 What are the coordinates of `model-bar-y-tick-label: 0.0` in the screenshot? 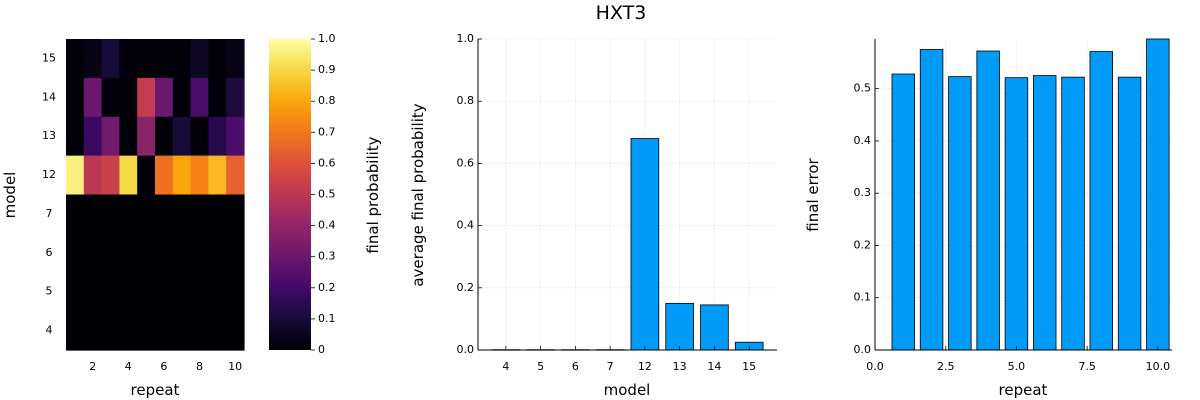 It's located at (466, 349).